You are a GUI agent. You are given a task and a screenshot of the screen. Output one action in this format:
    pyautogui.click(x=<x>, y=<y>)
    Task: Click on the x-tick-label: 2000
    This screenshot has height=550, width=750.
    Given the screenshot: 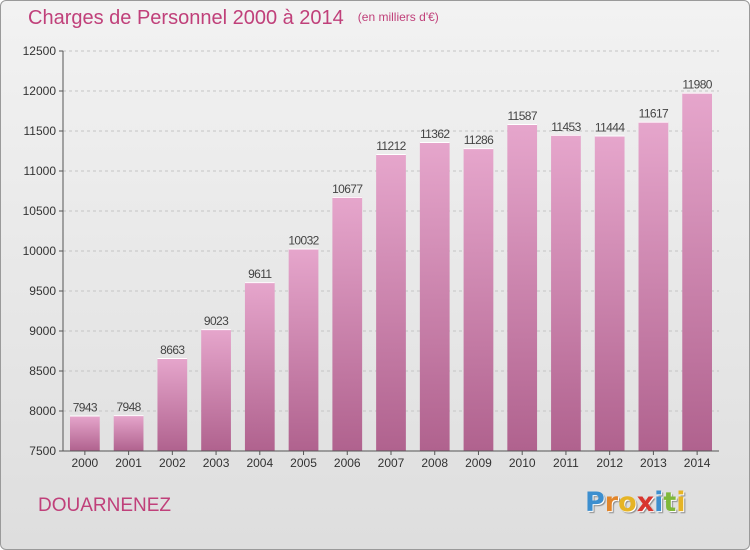 What is the action you would take?
    pyautogui.click(x=85, y=463)
    